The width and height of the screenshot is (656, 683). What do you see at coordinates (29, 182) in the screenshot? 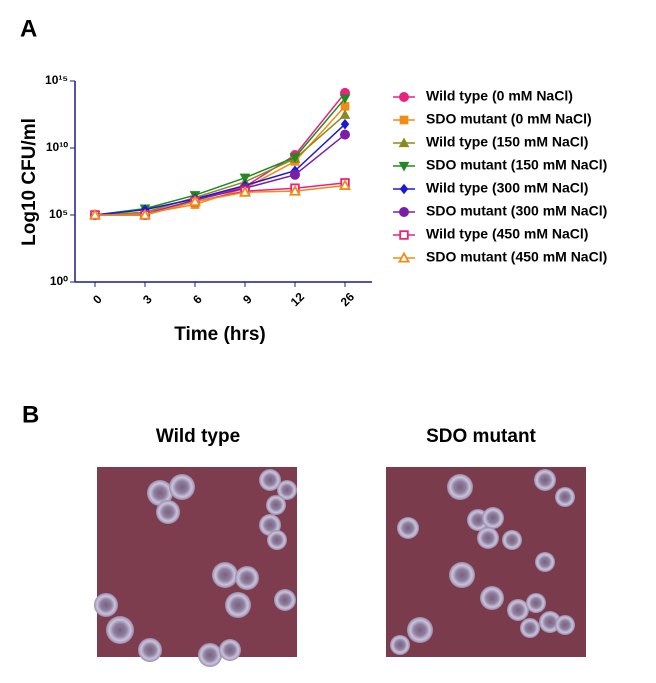
I see `y-axis-label: Log10 CFU/ml` at bounding box center [29, 182].